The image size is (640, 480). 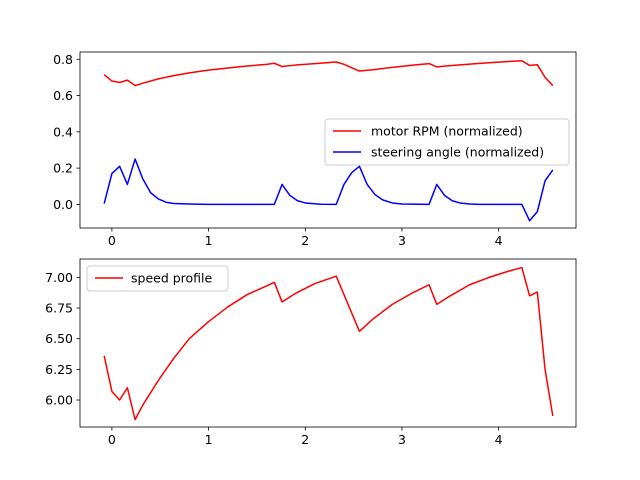 I want to click on bottom-ytick-label: 6.75, so click(x=59, y=308).